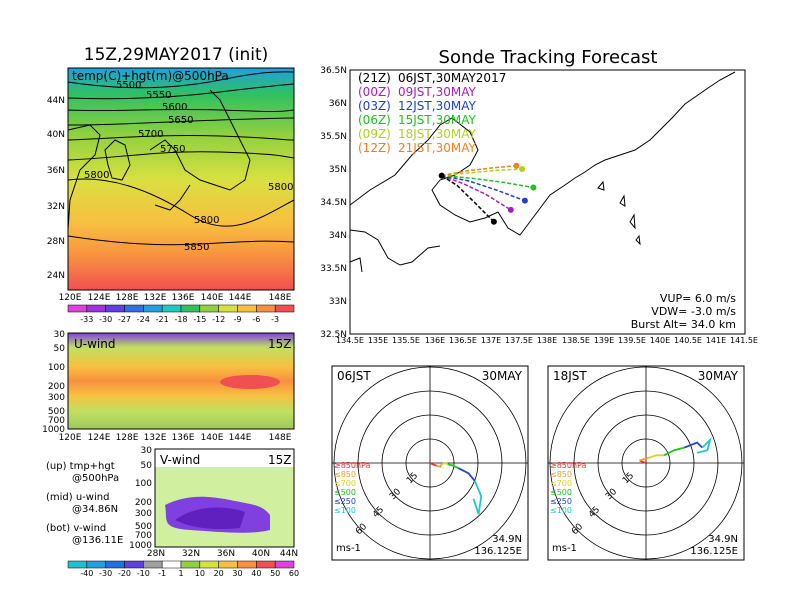  I want to click on note-line: @34.86N, so click(95, 509).